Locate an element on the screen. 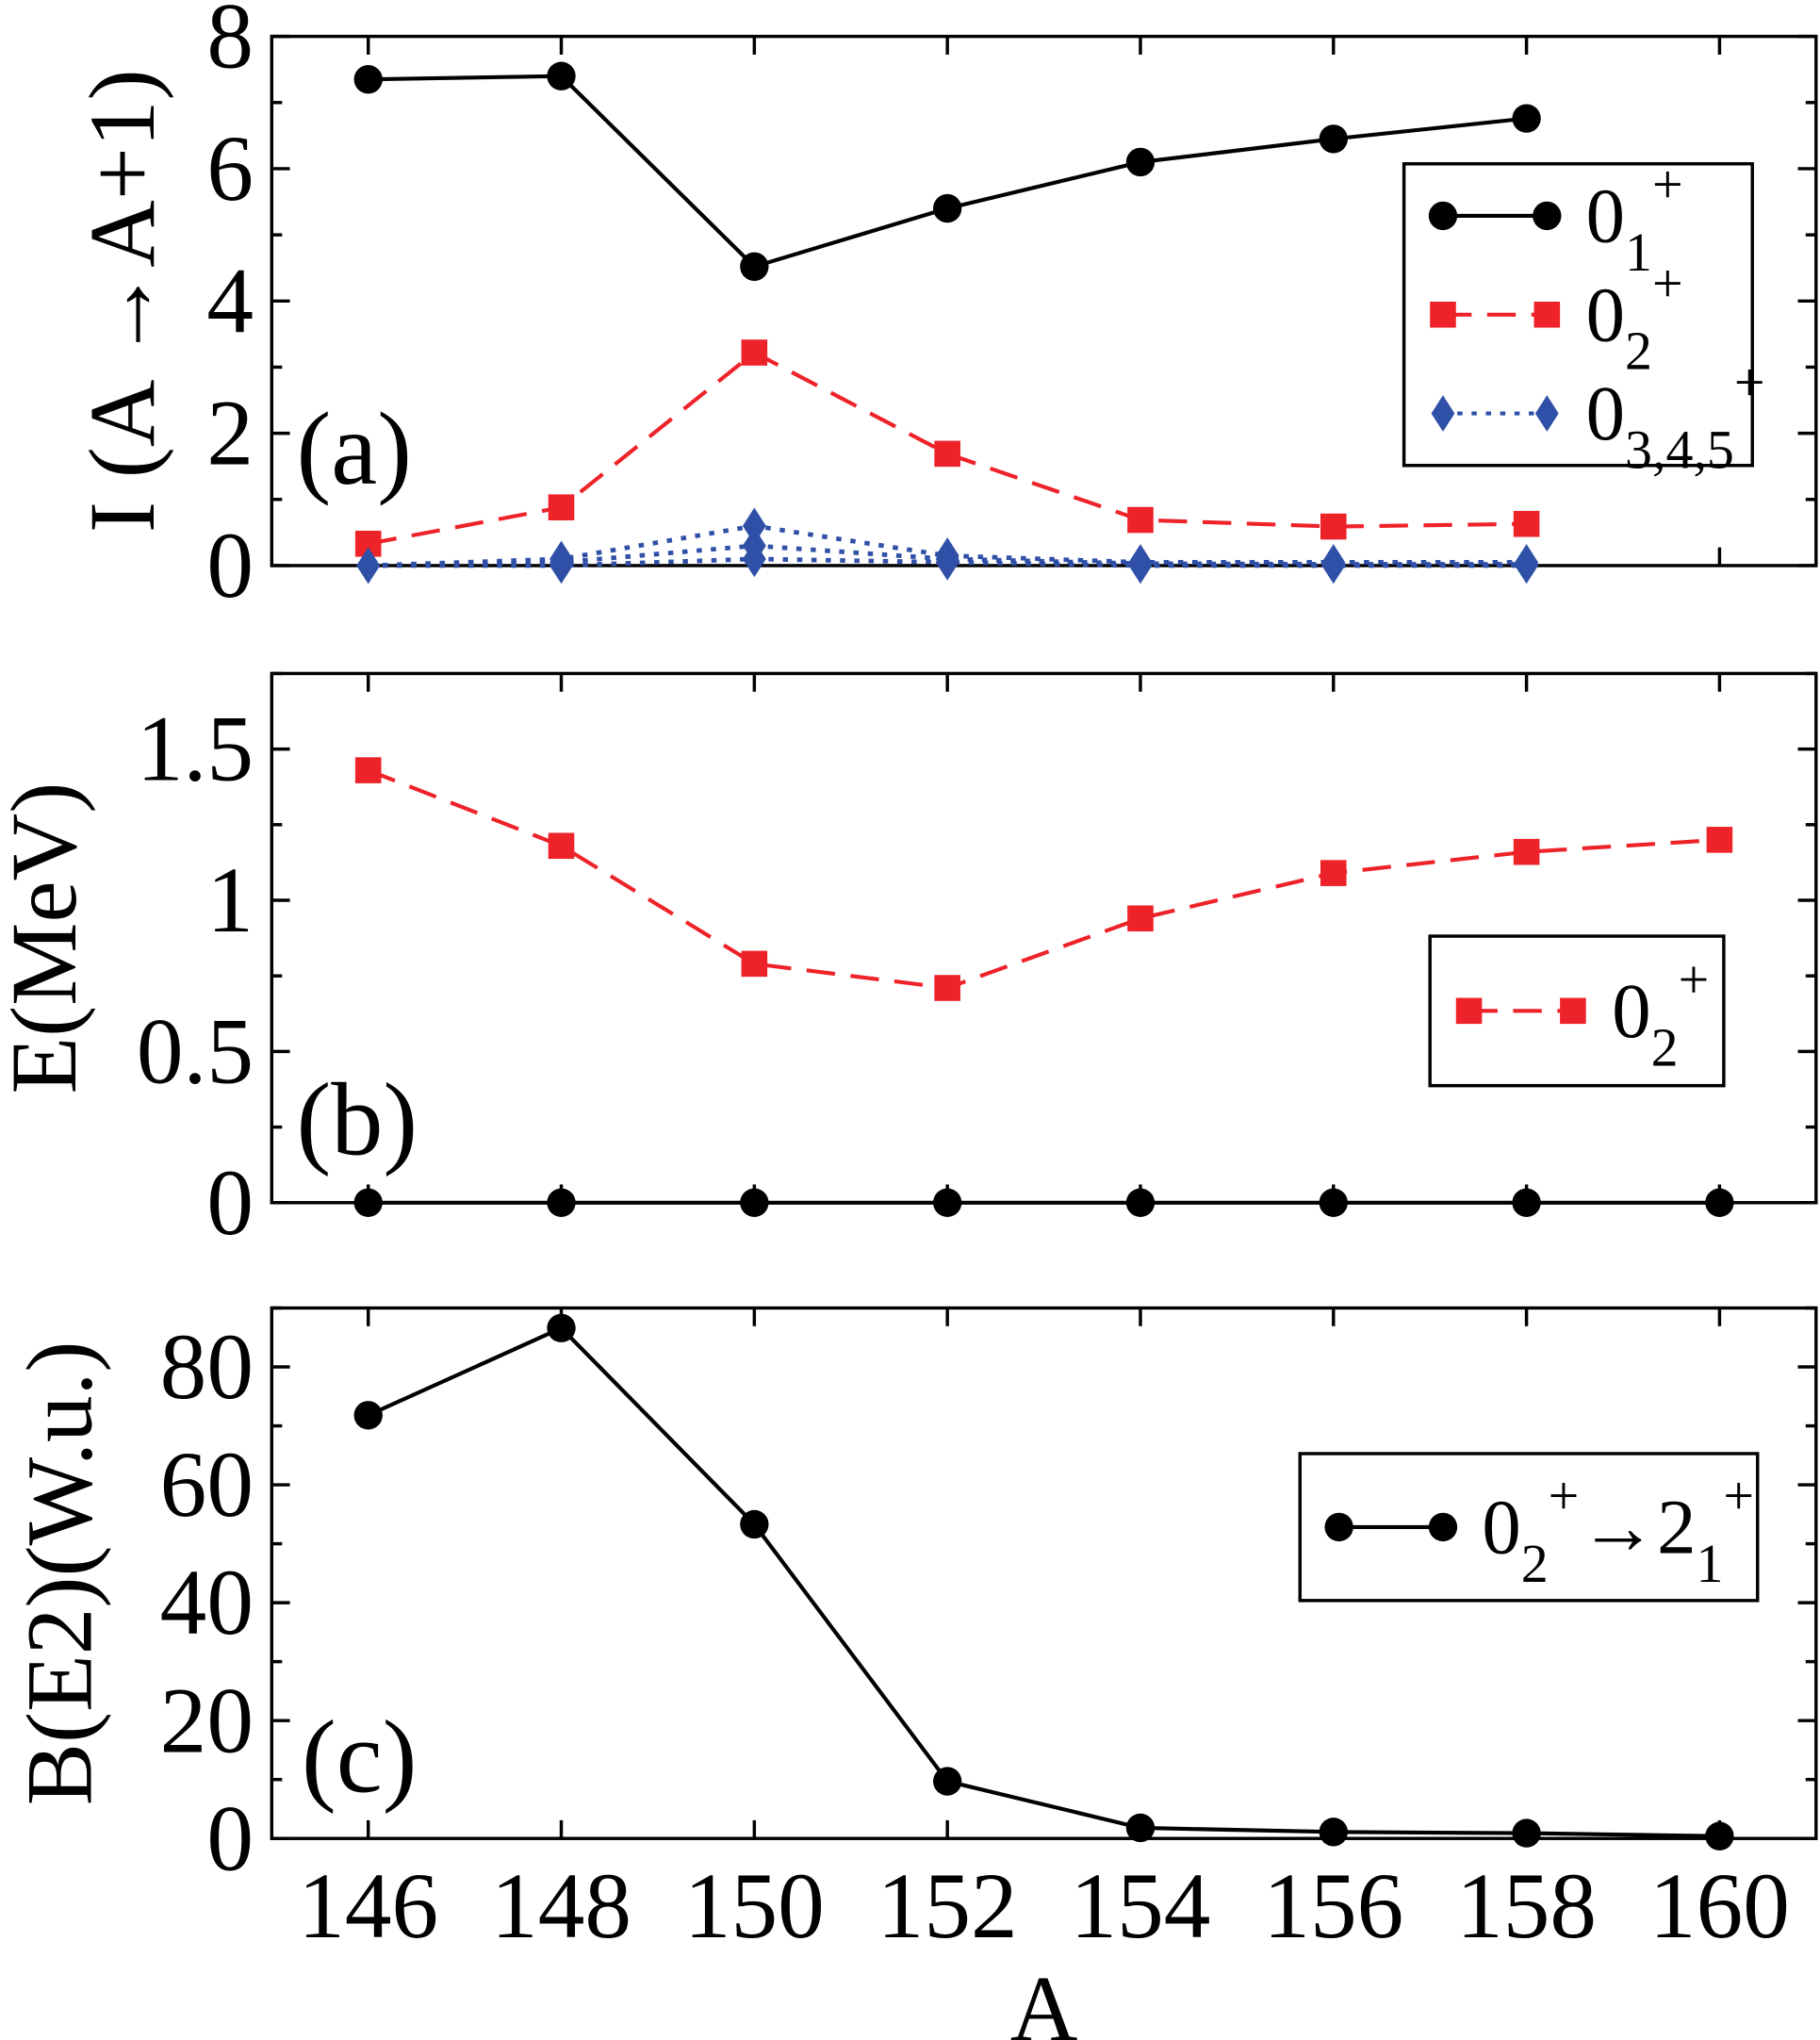  y-tick-label: 4 is located at coordinates (230, 301).